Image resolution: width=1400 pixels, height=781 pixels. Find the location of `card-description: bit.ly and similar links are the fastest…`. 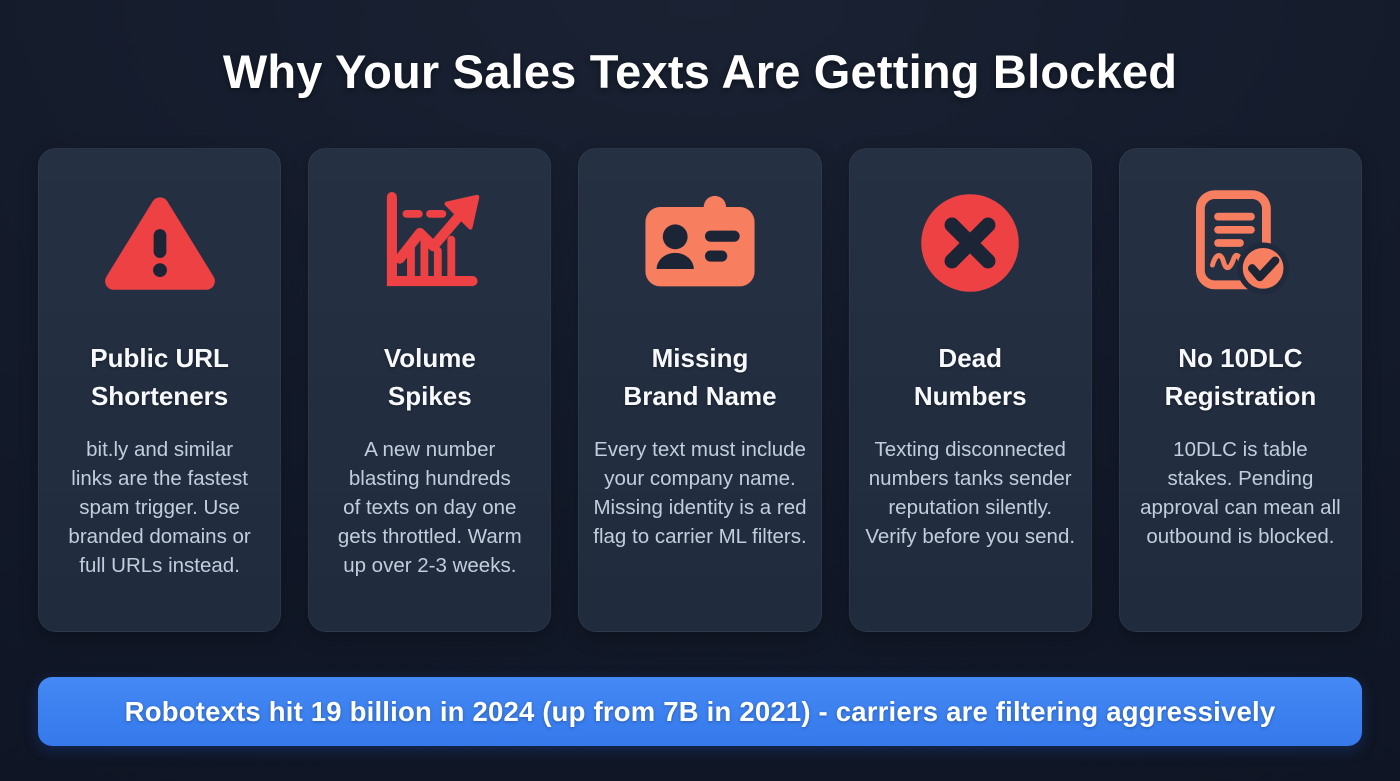

card-description: bit.ly and similar links are the fastest… is located at coordinates (159, 507).